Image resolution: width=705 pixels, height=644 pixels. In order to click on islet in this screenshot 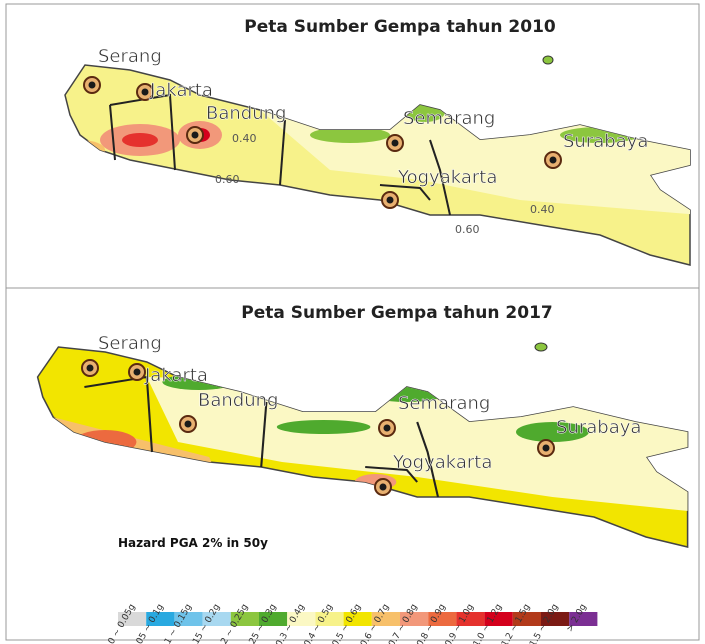, I will do `click(541, 347)`.